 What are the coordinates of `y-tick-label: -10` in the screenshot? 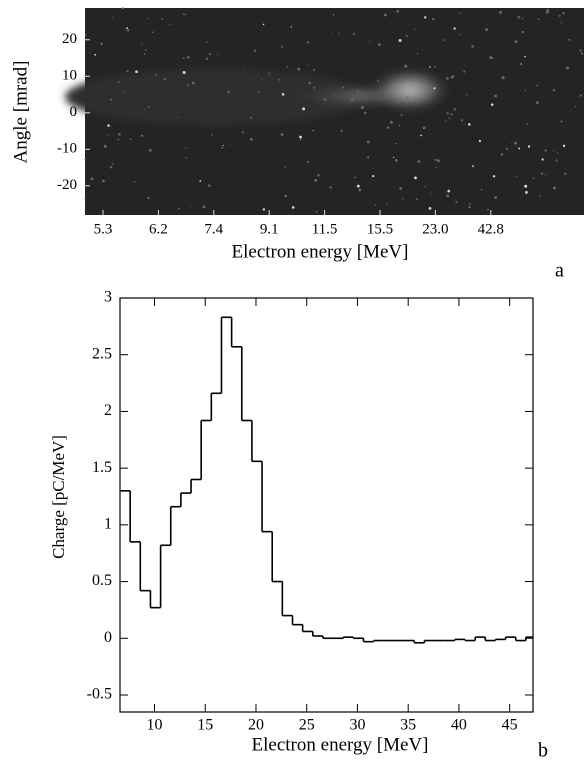 It's located at (67, 149).